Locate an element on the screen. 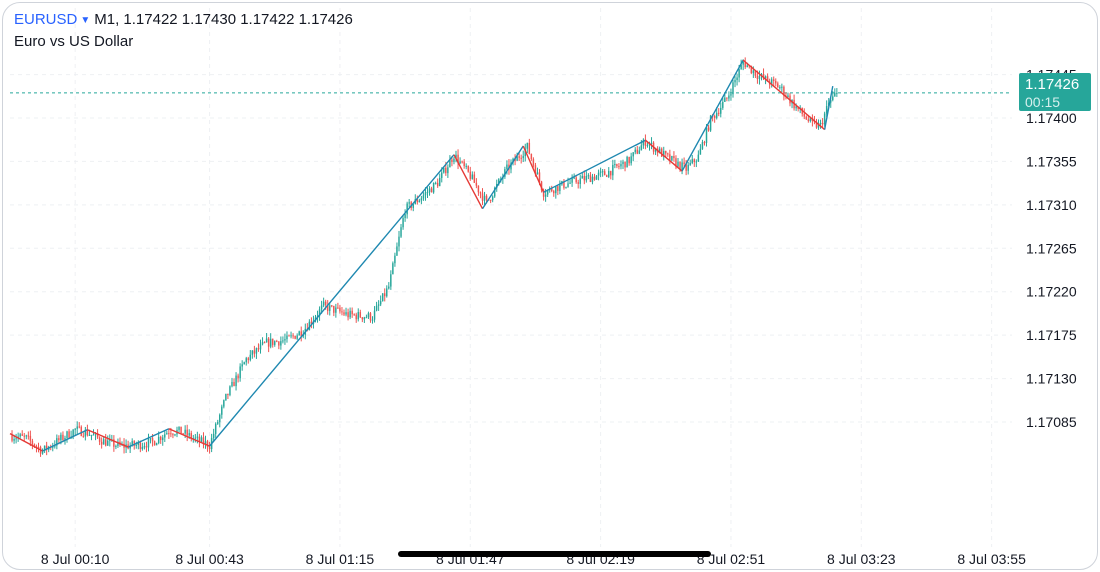 Image resolution: width=1100 pixels, height=572 pixels. symbol-button: EURUSD is located at coordinates (46, 19).